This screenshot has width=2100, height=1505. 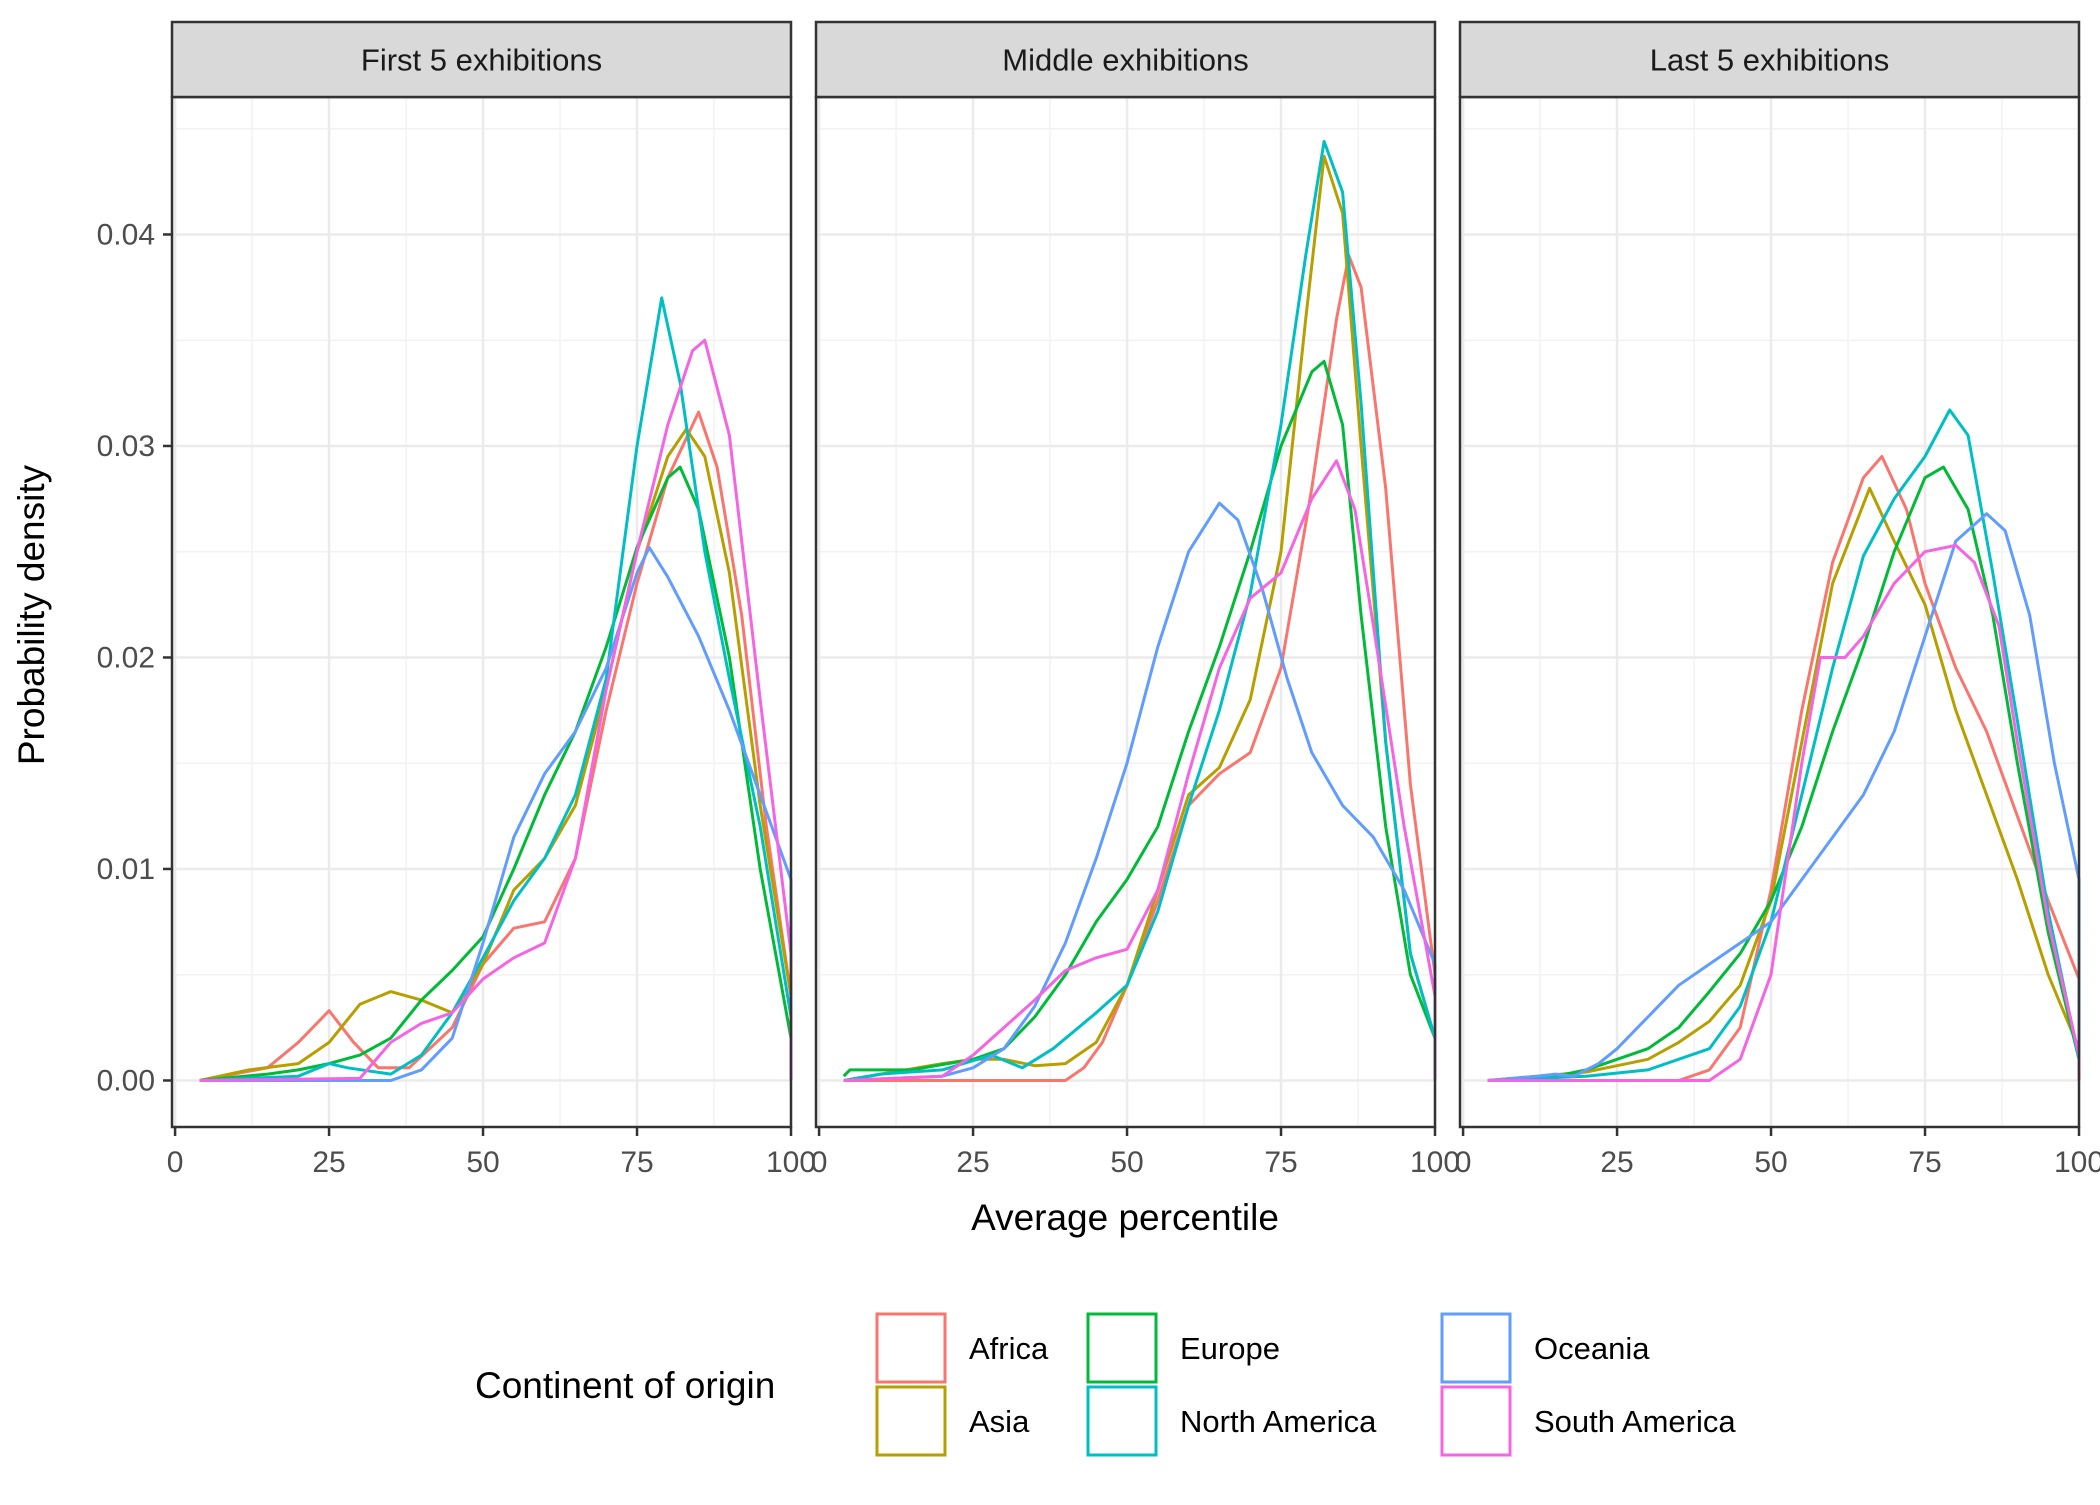 What do you see at coordinates (1230, 1348) in the screenshot?
I see `legend-label: Europe` at bounding box center [1230, 1348].